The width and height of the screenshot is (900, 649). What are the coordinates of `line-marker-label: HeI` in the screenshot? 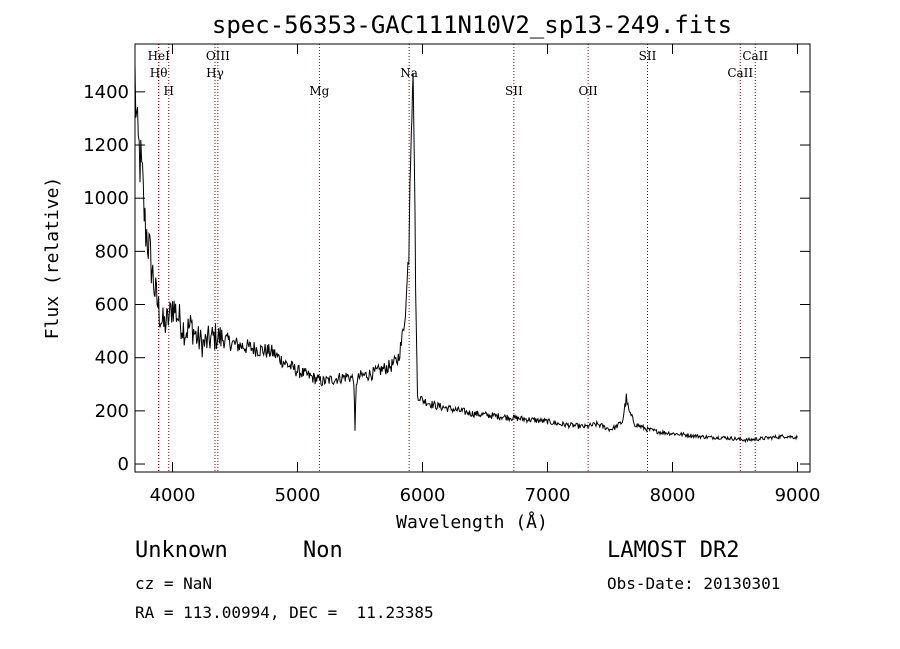 It's located at (159, 56).